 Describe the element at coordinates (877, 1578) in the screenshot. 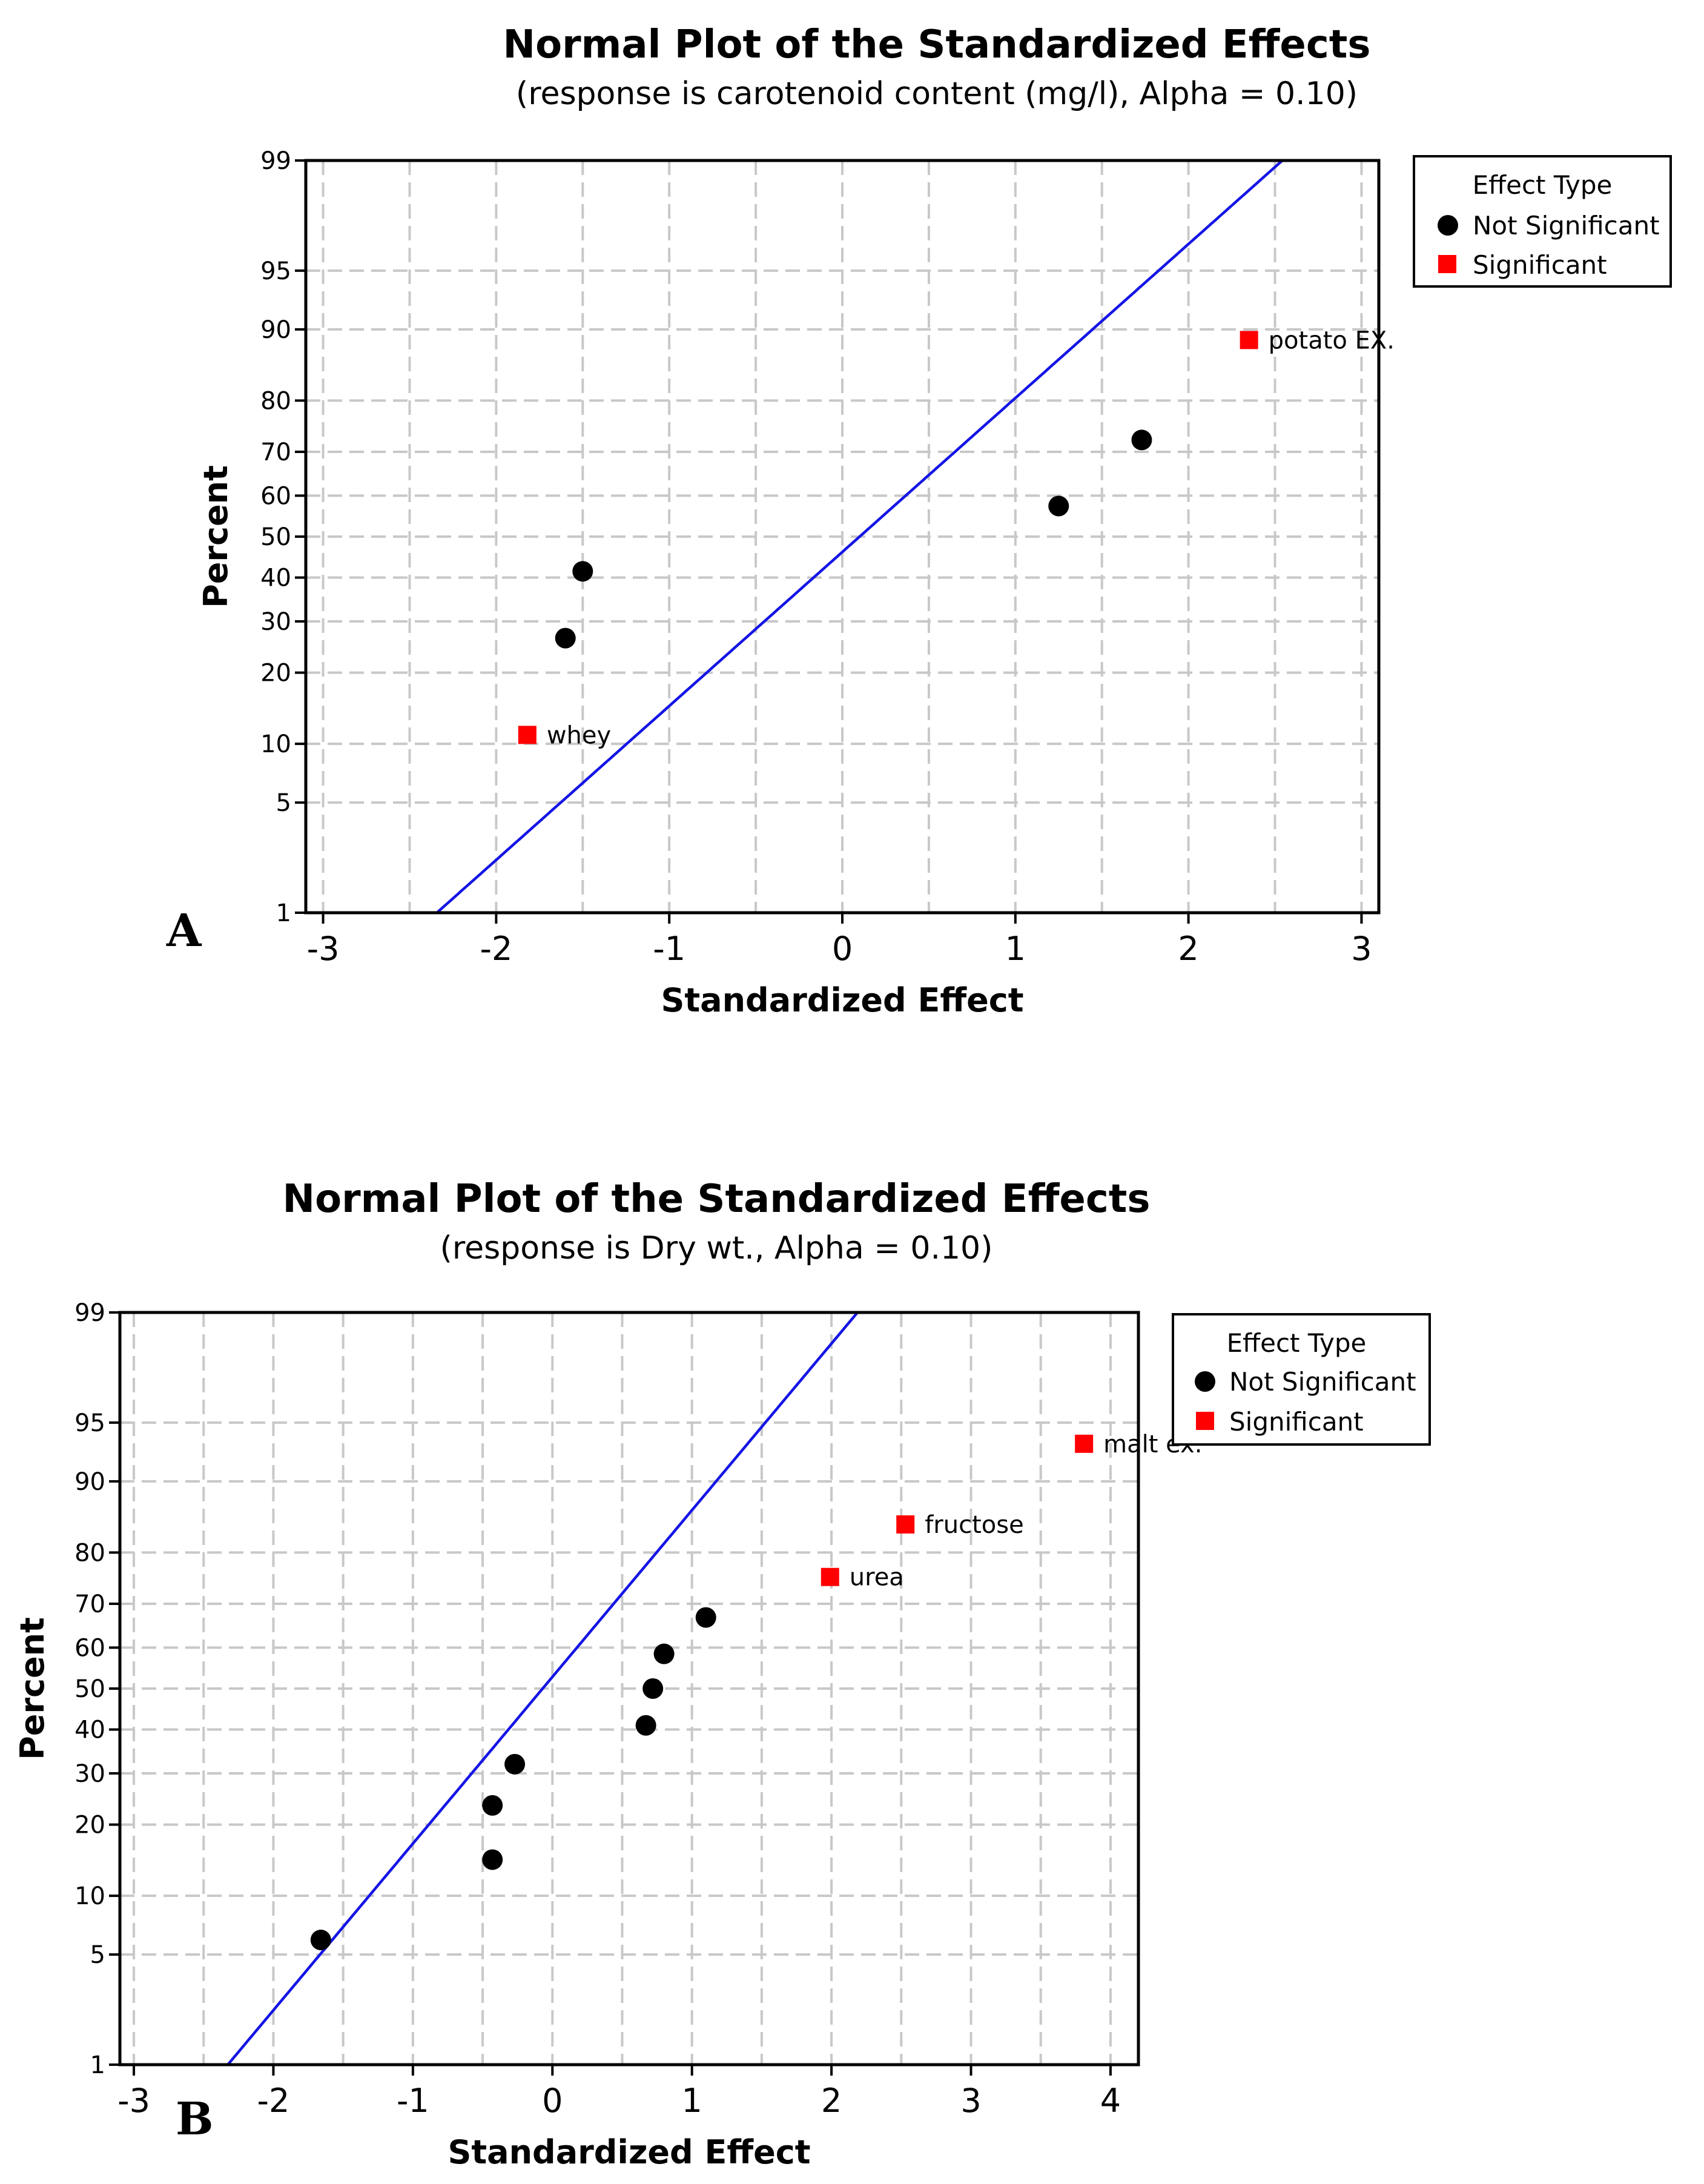

I see `point-label: urea` at that location.